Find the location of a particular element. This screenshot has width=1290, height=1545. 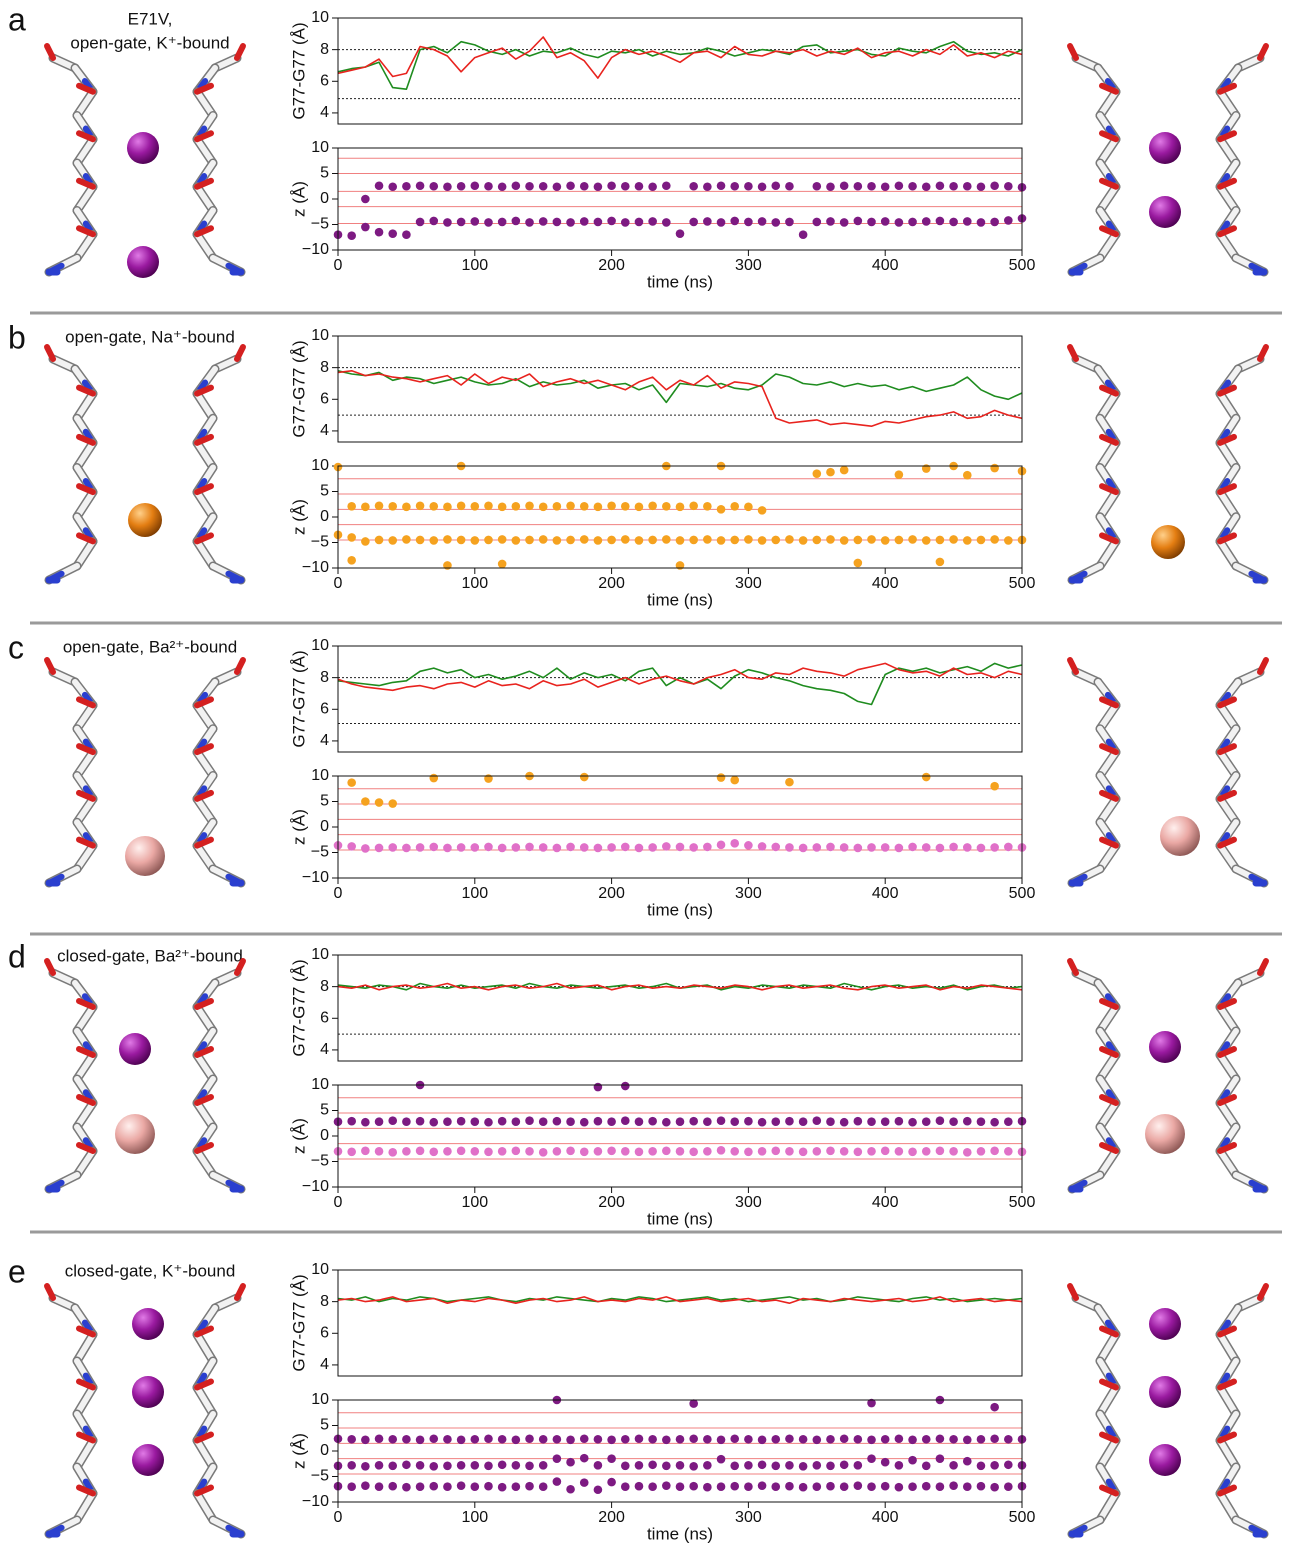

x-axis-label: time (ns) is located at coordinates (680, 1218).